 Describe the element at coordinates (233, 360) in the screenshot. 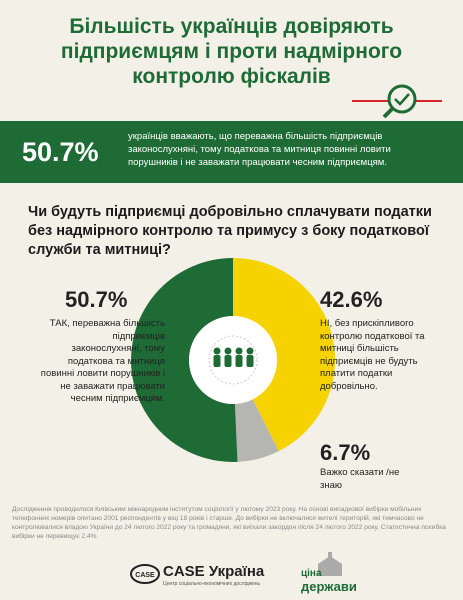

I see `people-icon` at that location.